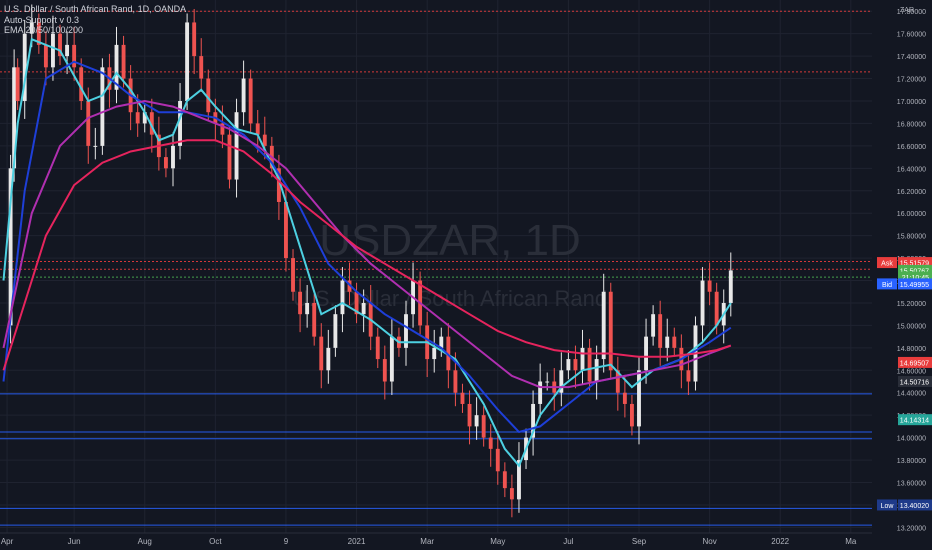 The width and height of the screenshot is (932, 550). What do you see at coordinates (911, 394) in the screenshot?
I see `price-tick-label: 14.40000` at bounding box center [911, 394].